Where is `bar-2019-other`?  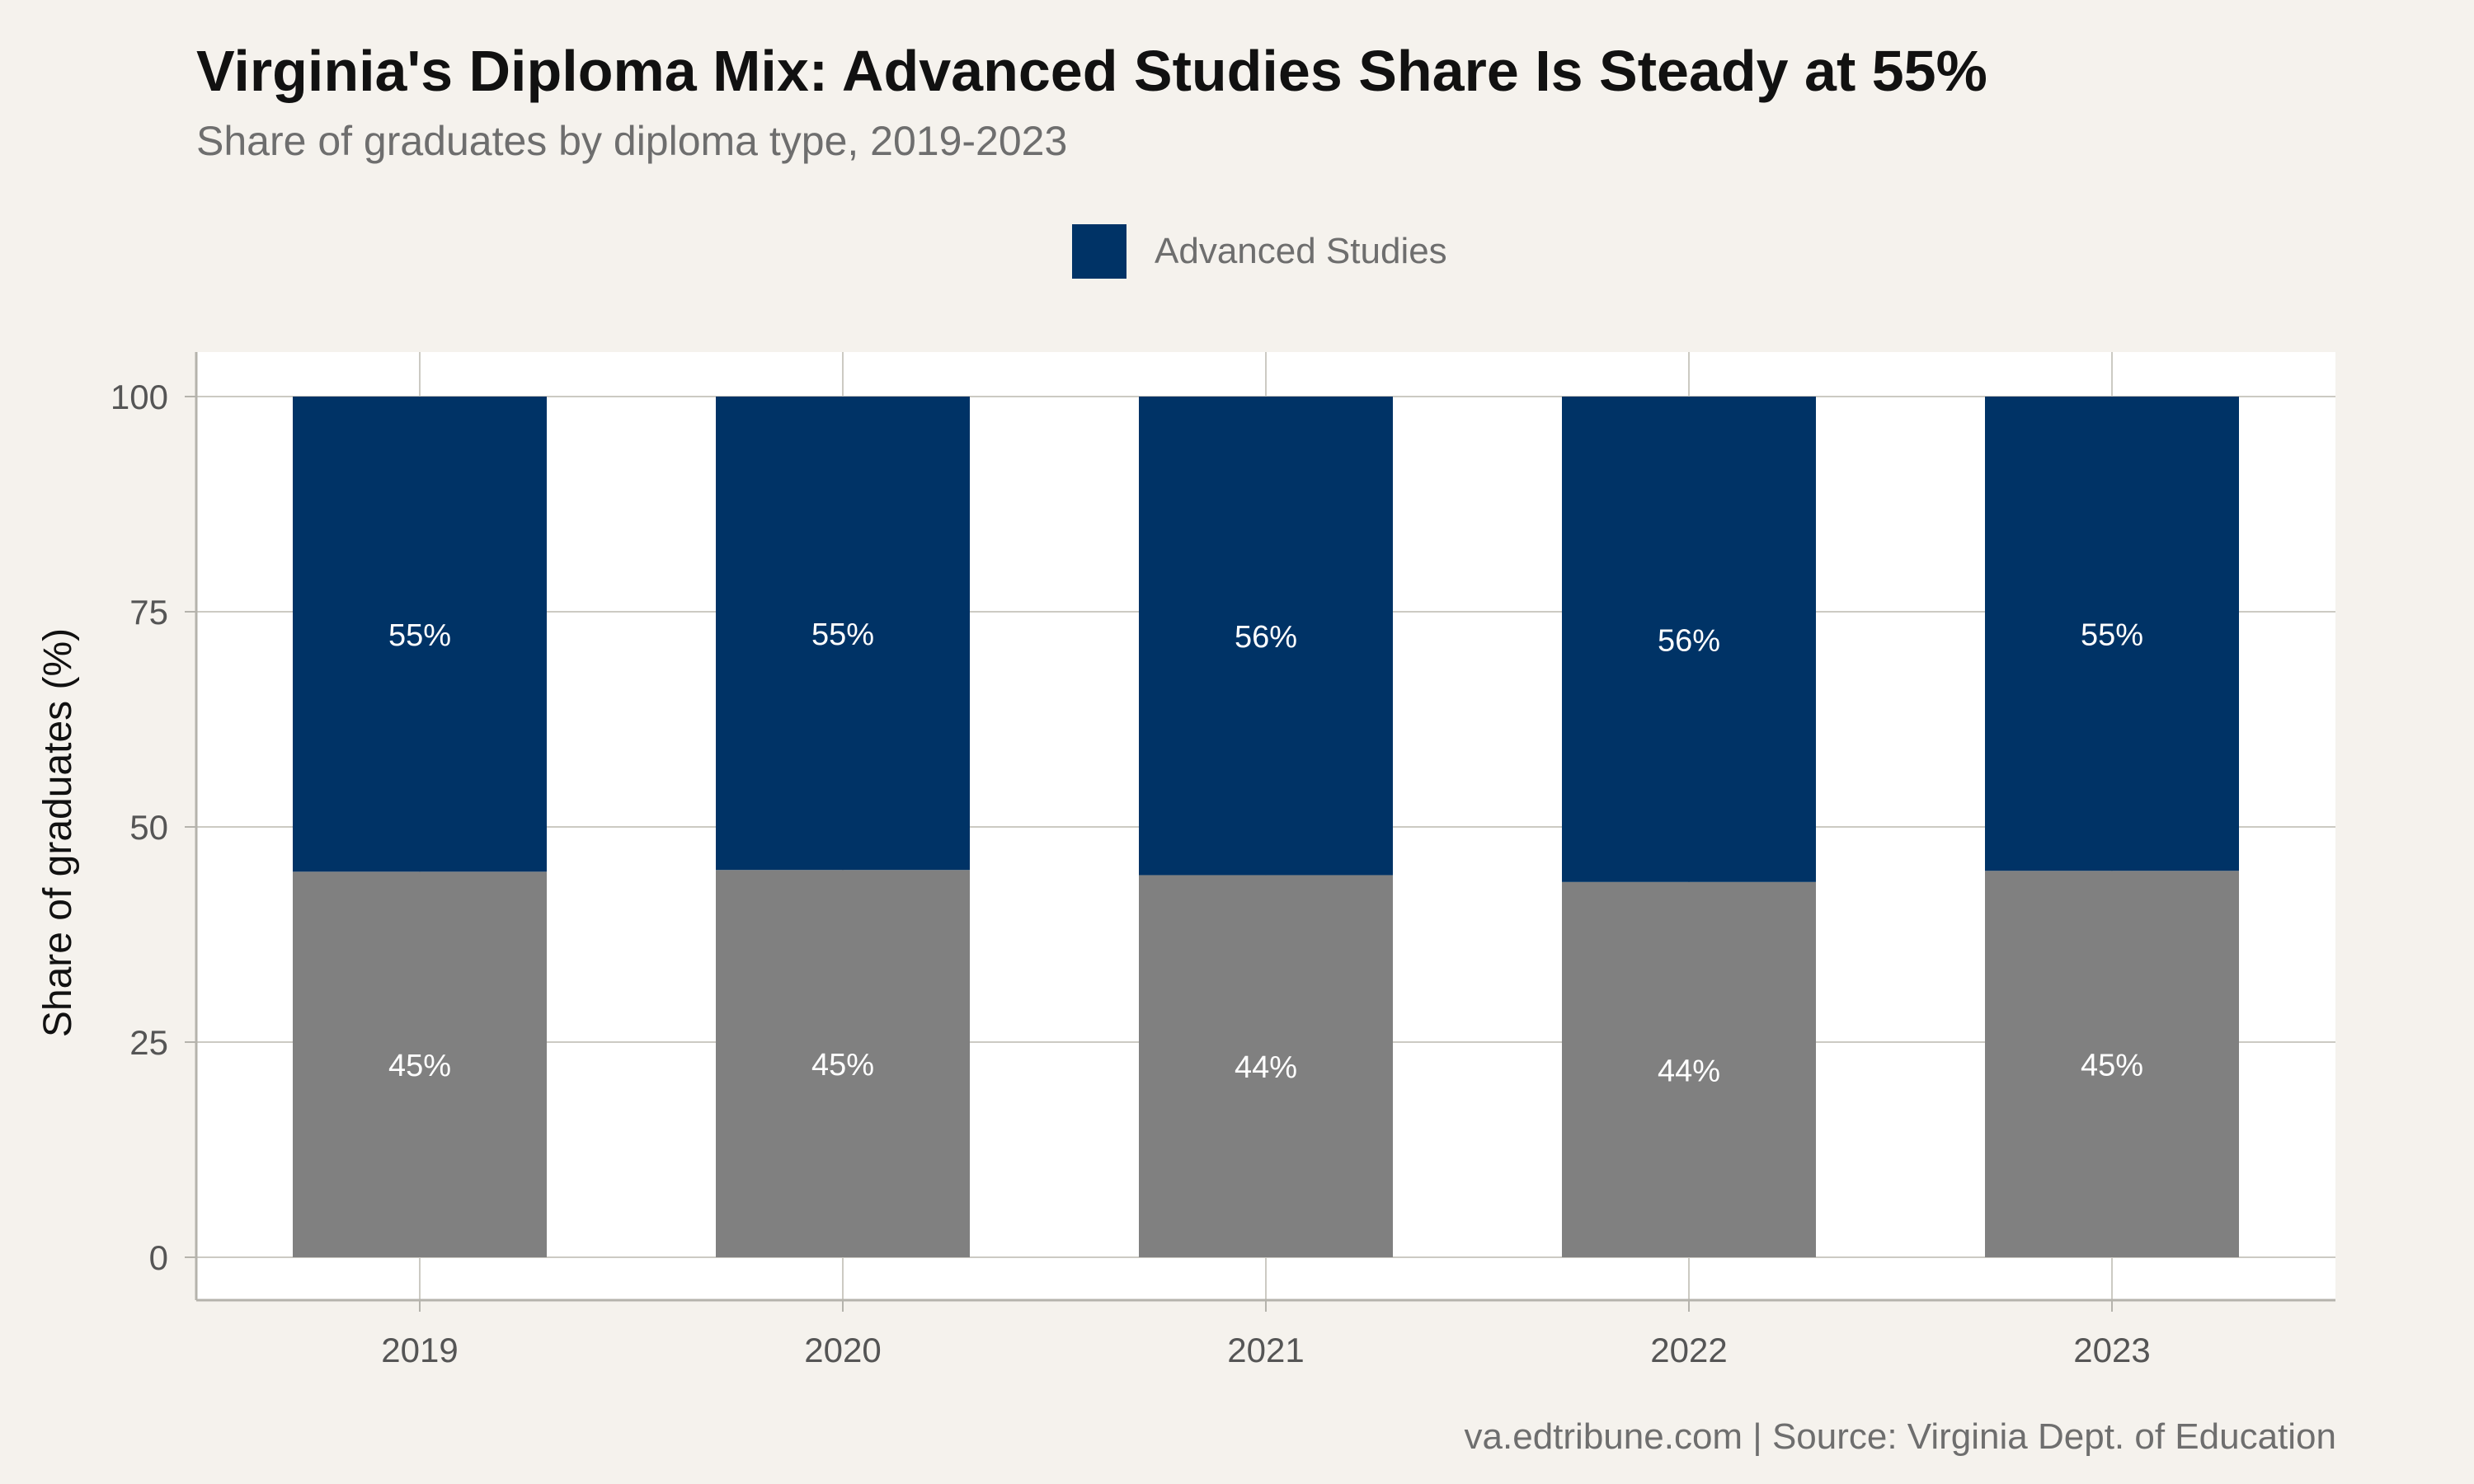
bar-2019-other is located at coordinates (420, 1064).